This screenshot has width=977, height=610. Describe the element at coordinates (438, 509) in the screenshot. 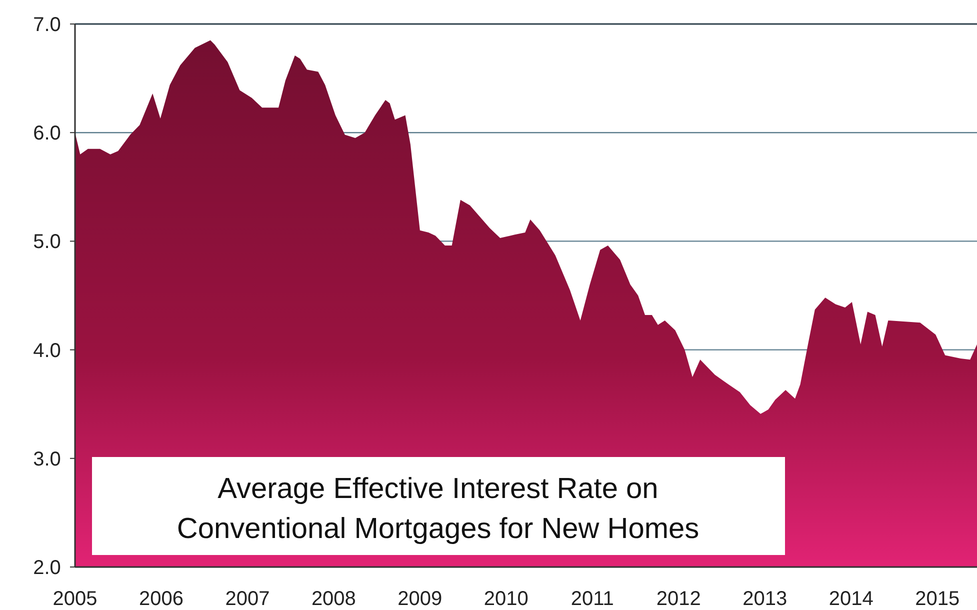

I see `text: Average Effective Interest Rate on Conventional Mortgages for New Homes` at that location.